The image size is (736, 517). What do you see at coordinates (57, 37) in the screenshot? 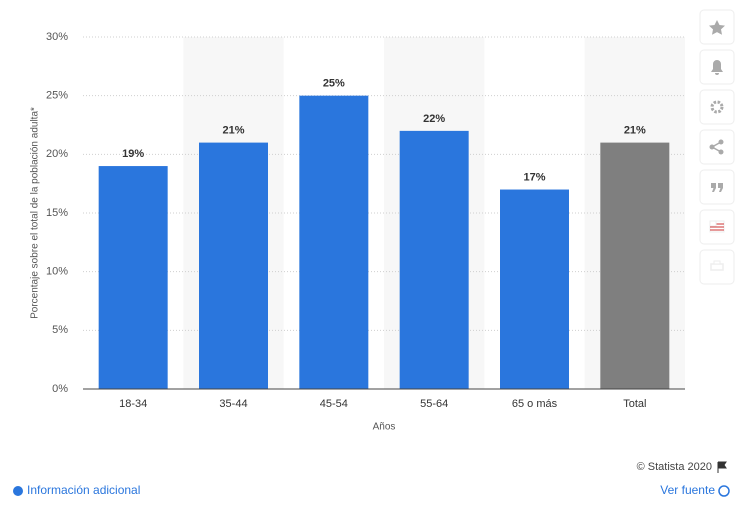
I see `y-tick-label: 30%` at bounding box center [57, 37].